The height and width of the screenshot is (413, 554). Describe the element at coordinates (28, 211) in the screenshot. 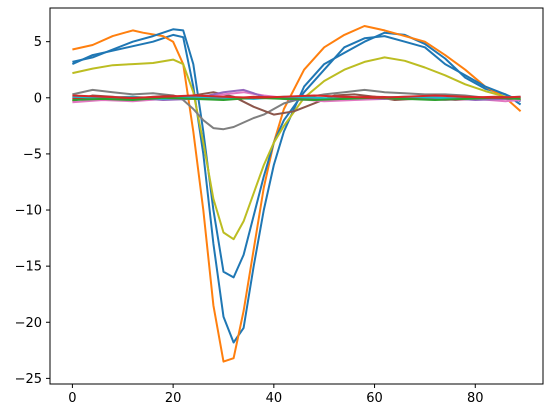

I see `y-tick-label: −10` at that location.